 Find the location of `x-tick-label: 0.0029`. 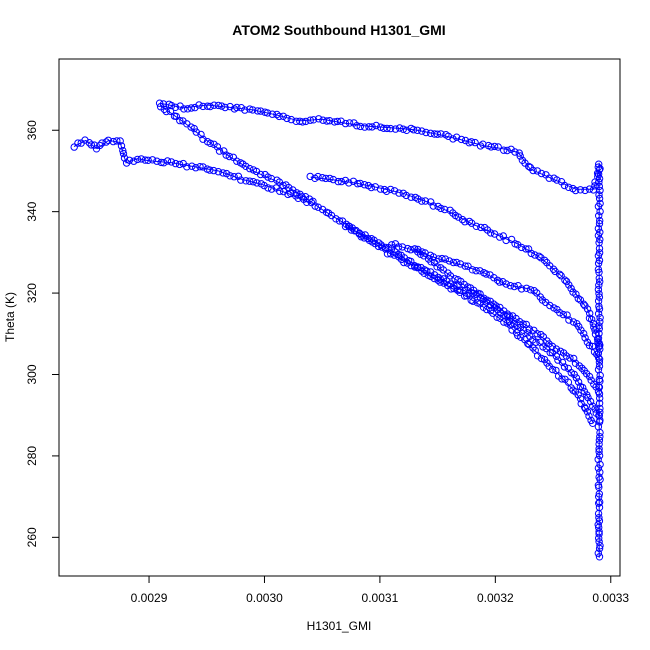

x-tick-label: 0.0029 is located at coordinates (149, 598).